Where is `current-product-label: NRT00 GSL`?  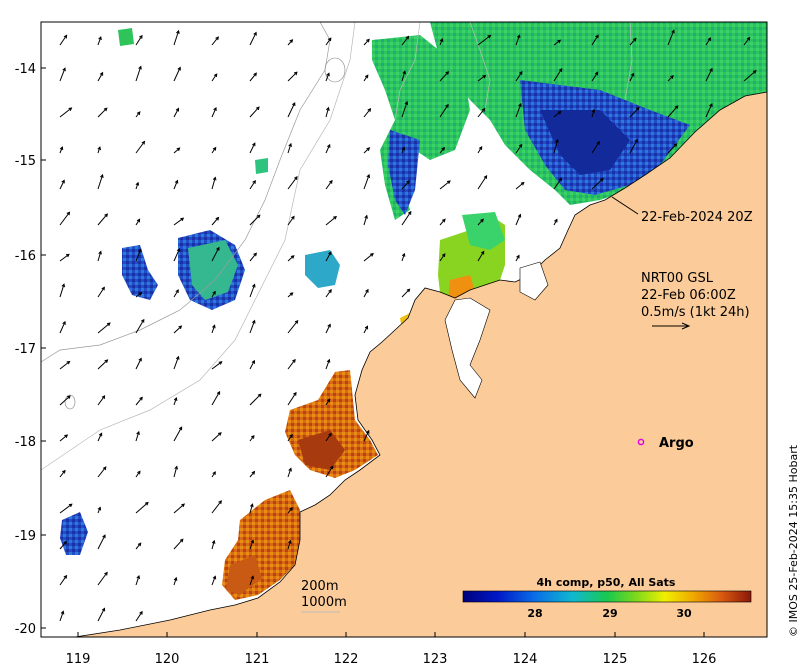 current-product-label: NRT00 GSL is located at coordinates (677, 278).